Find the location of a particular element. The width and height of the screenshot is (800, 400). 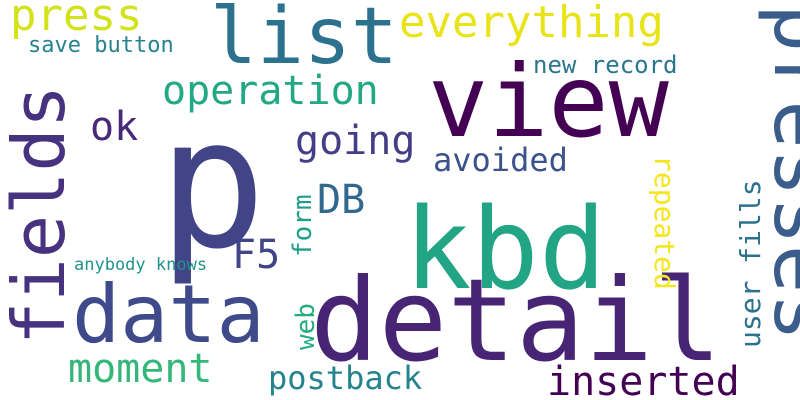

word-F5: F5 is located at coordinates (256, 255).